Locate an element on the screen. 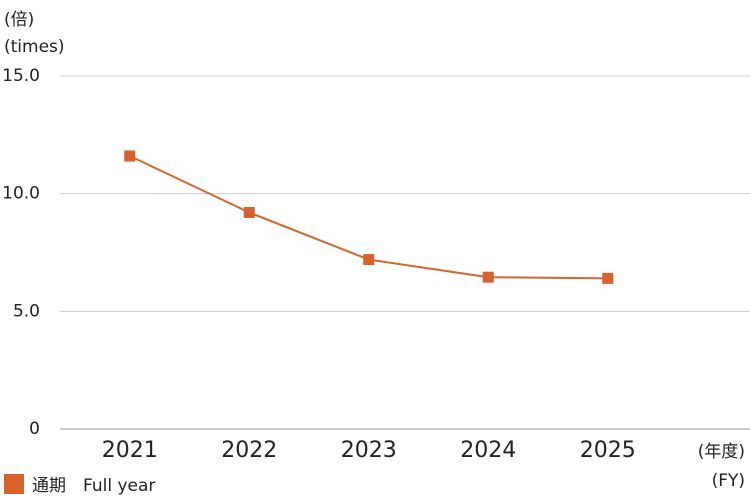  x-tick-label: 2025 is located at coordinates (608, 450).